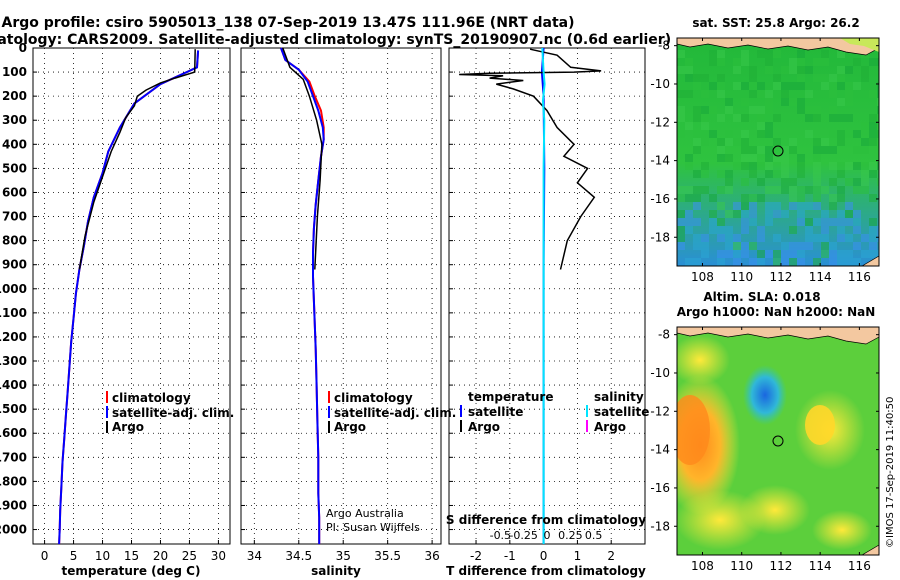 This screenshot has height=580, width=900. I want to click on s-difference-label: S difference from climatology, so click(546, 520).